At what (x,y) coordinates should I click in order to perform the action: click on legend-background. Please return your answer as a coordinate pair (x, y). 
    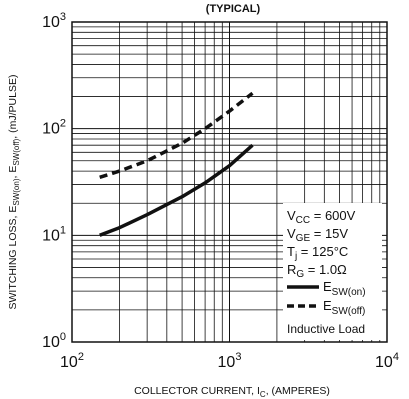
    Looking at the image, I should click on (332, 271).